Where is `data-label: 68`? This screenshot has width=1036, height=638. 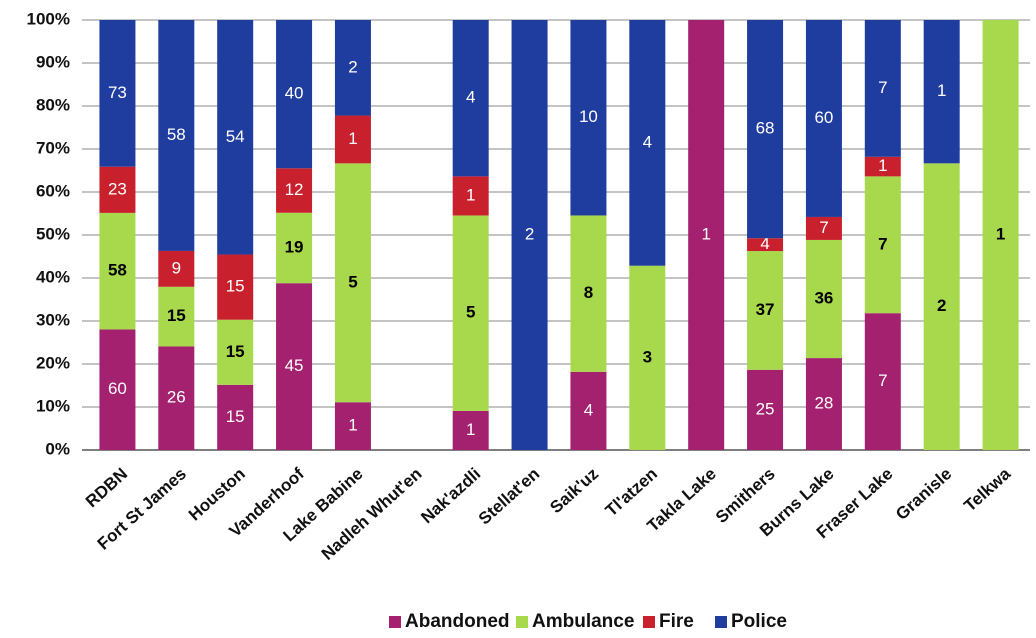 data-label: 68 is located at coordinates (765, 128).